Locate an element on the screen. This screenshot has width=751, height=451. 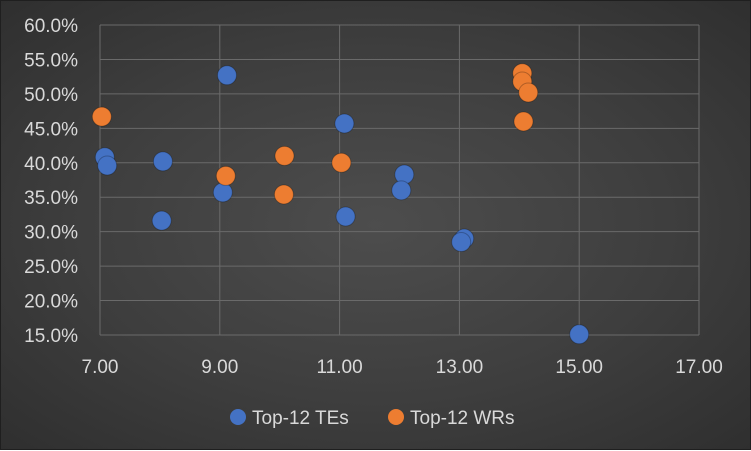
y-tick-label: 35.0% is located at coordinates (51, 198).